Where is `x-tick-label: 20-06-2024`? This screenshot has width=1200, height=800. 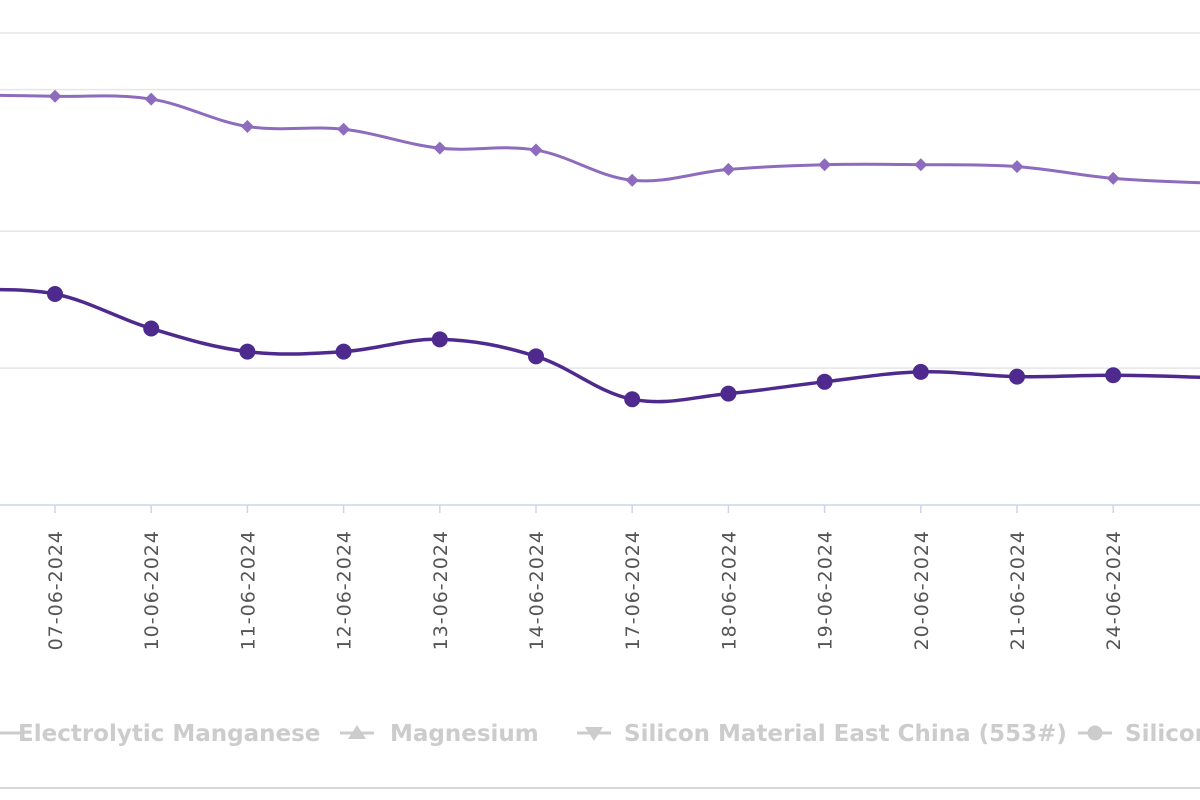
x-tick-label: 20-06-2024 is located at coordinates (922, 590).